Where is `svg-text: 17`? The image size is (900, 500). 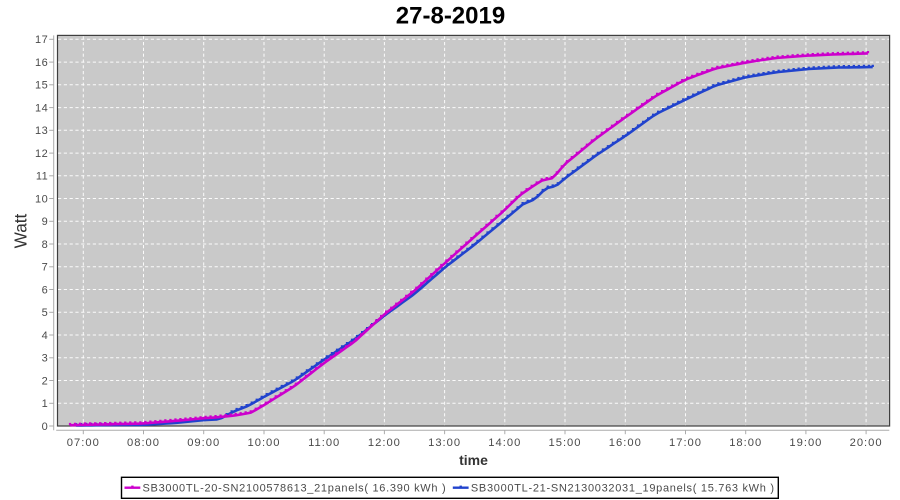 svg-text: 17 is located at coordinates (41, 40).